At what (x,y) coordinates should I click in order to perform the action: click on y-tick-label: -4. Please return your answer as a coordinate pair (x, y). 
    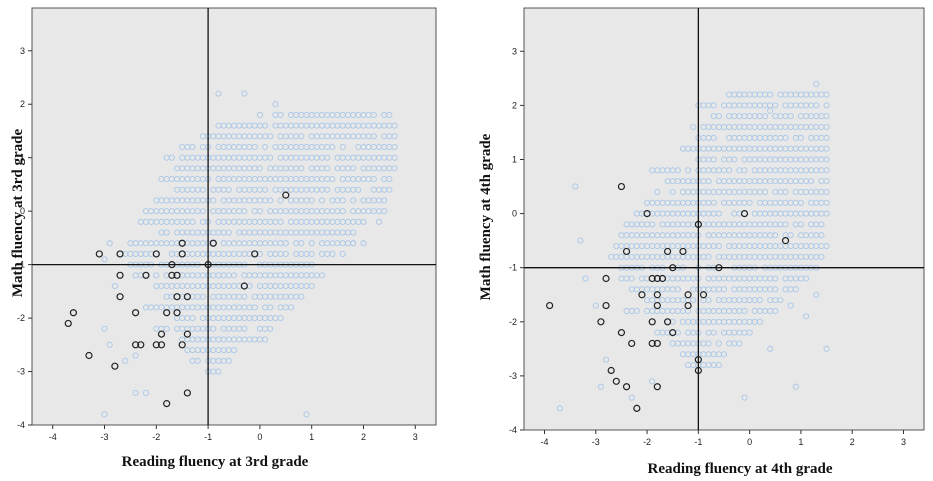
    Looking at the image, I should click on (21, 425).